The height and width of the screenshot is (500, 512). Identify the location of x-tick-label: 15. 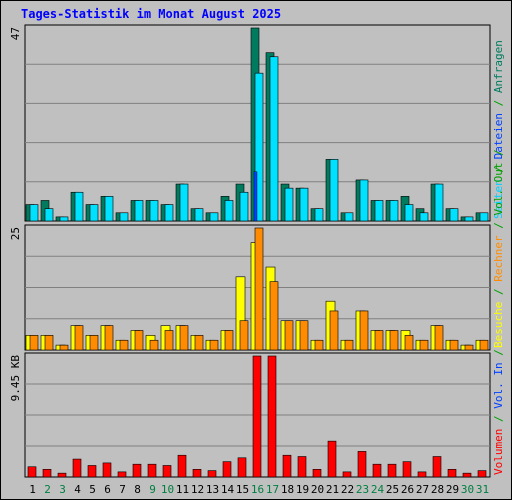
(242, 489).